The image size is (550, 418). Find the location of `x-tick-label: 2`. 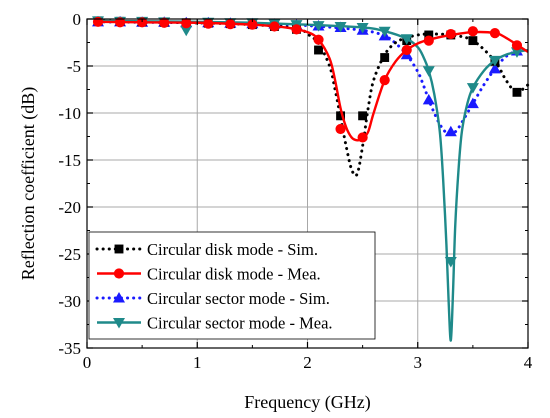

x-tick-label: 2 is located at coordinates (307, 362).